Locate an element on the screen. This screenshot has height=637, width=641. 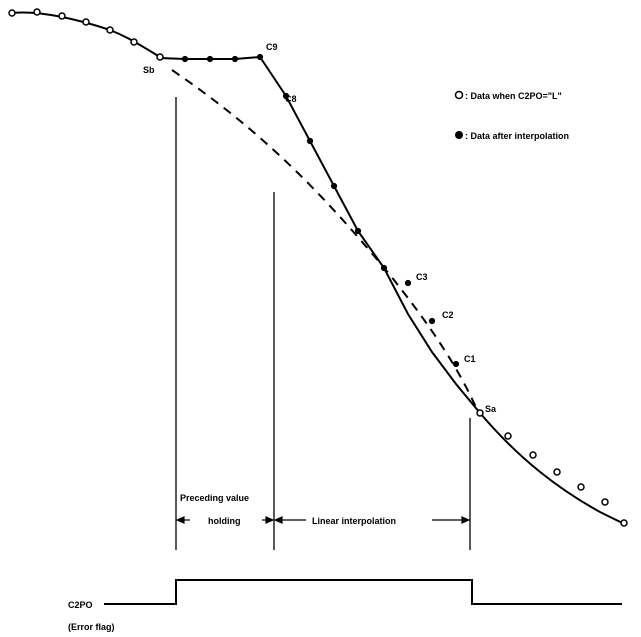
legend-filled-marker-icon is located at coordinates (459, 135).